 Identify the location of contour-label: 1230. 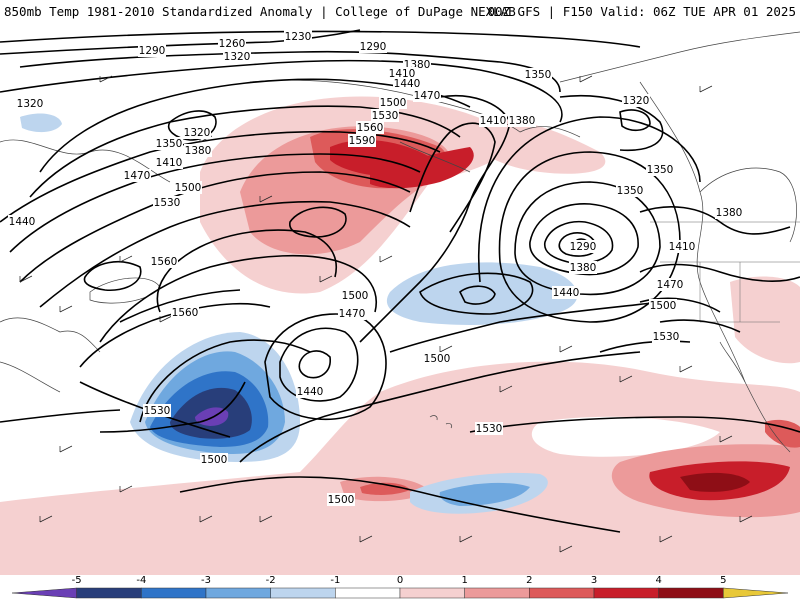
(298, 37).